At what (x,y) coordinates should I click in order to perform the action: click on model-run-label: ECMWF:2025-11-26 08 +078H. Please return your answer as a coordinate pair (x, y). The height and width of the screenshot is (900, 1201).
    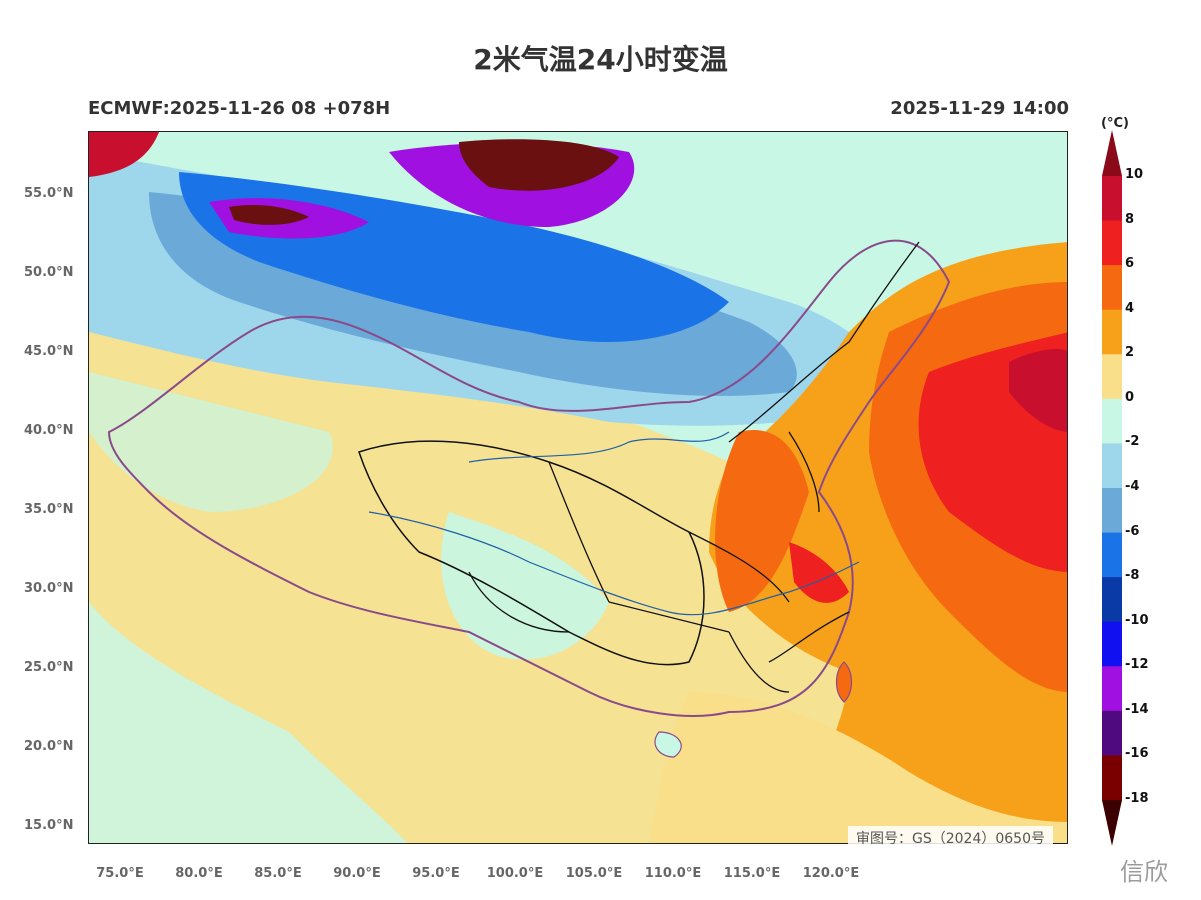
    Looking at the image, I should click on (239, 108).